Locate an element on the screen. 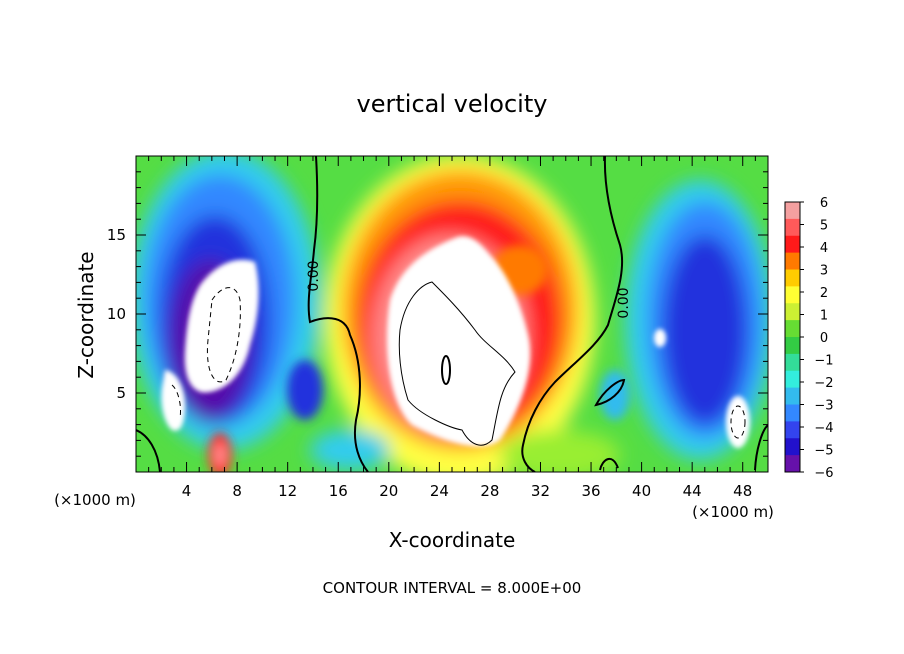 This screenshot has width=904, height=654. x-tick-label: 24 is located at coordinates (439, 491).